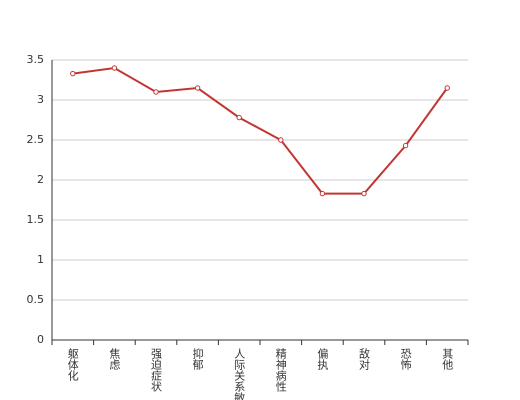  Describe the element at coordinates (36, 139) in the screenshot. I see `y-tick-label: 2.5` at that location.